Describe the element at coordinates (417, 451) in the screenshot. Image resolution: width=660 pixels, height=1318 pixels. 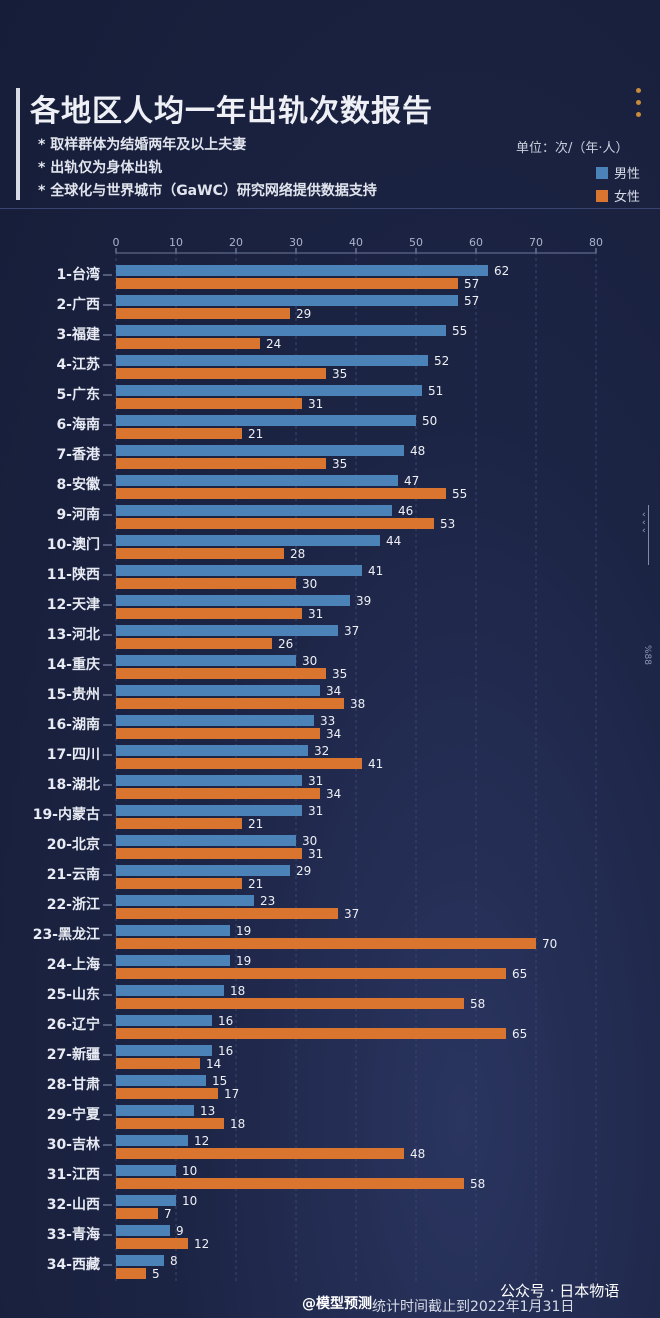
I see `male-value-label: 48` at that location.